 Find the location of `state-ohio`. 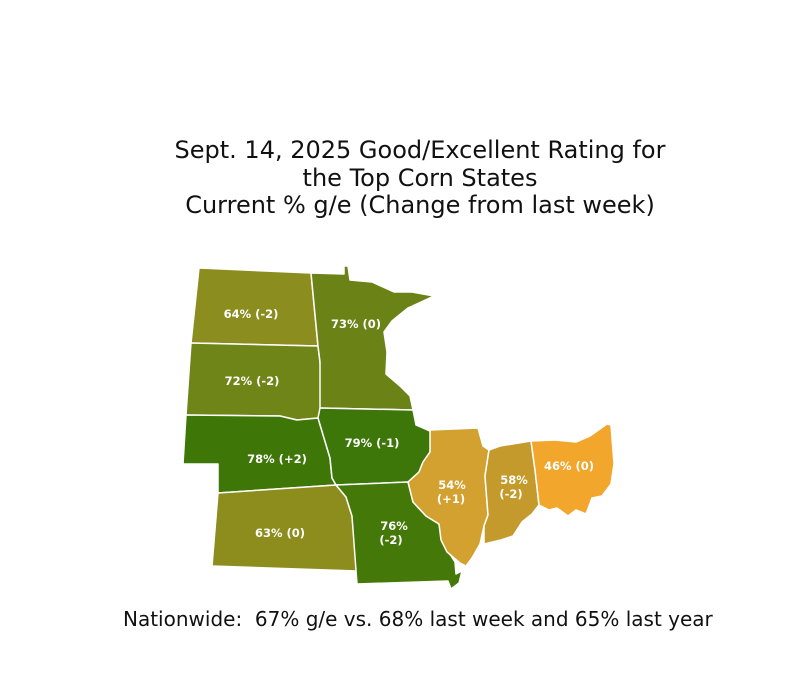

state-ohio is located at coordinates (572, 470).